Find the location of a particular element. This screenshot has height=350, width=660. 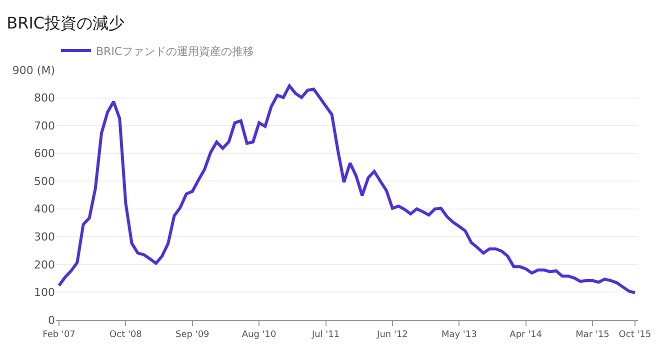

x-tick-label: Jul '11 is located at coordinates (325, 335).